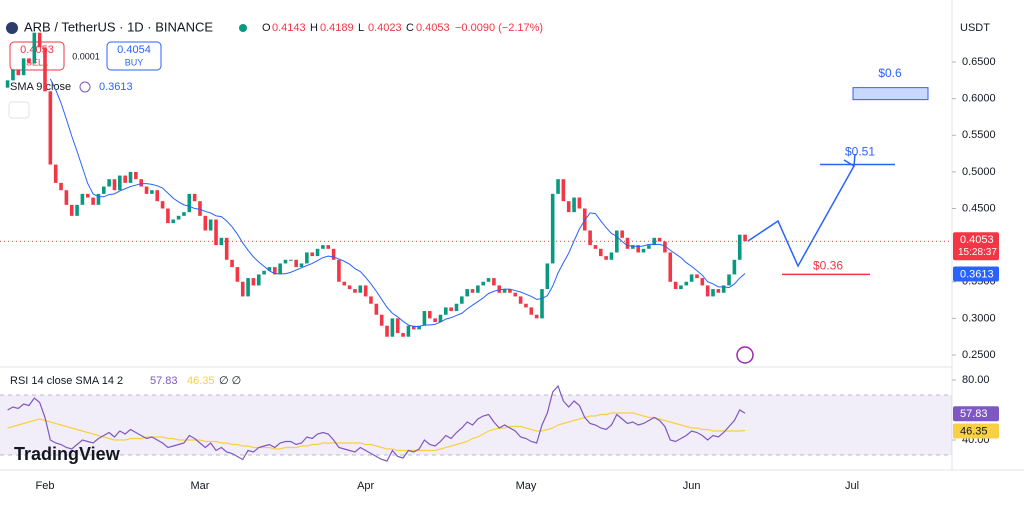 The width and height of the screenshot is (1024, 509). I want to click on ohlc-value: 0.4189, so click(337, 28).